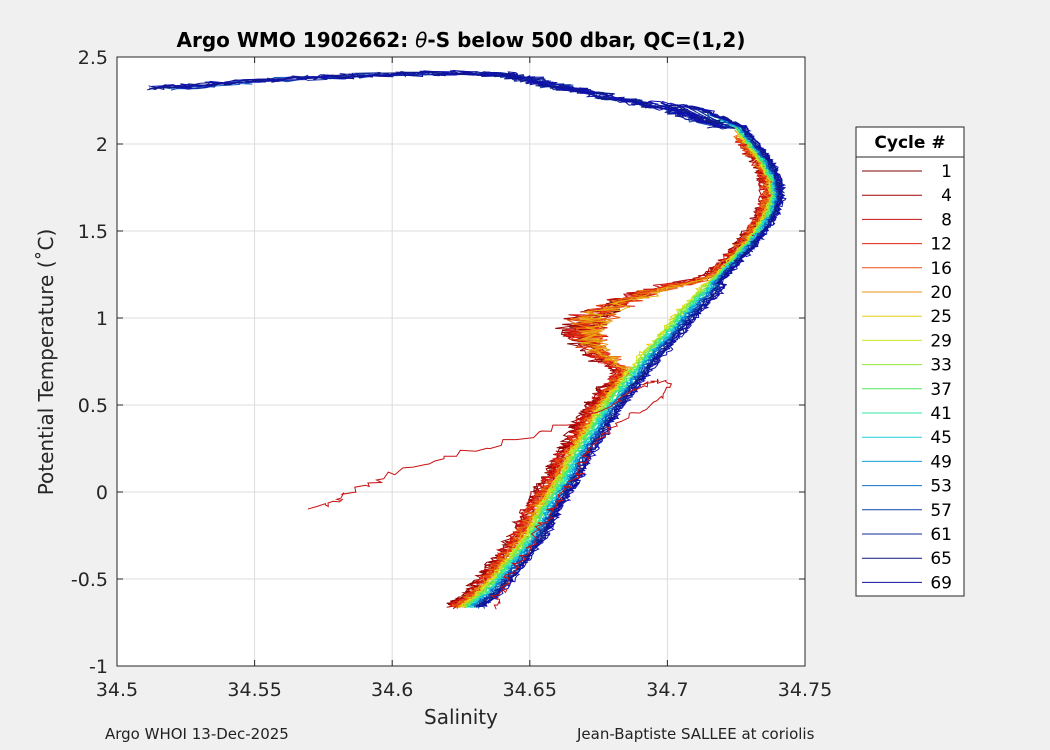 This screenshot has height=750, width=1050. What do you see at coordinates (941, 414) in the screenshot?
I see `legend-label: 41` at bounding box center [941, 414].